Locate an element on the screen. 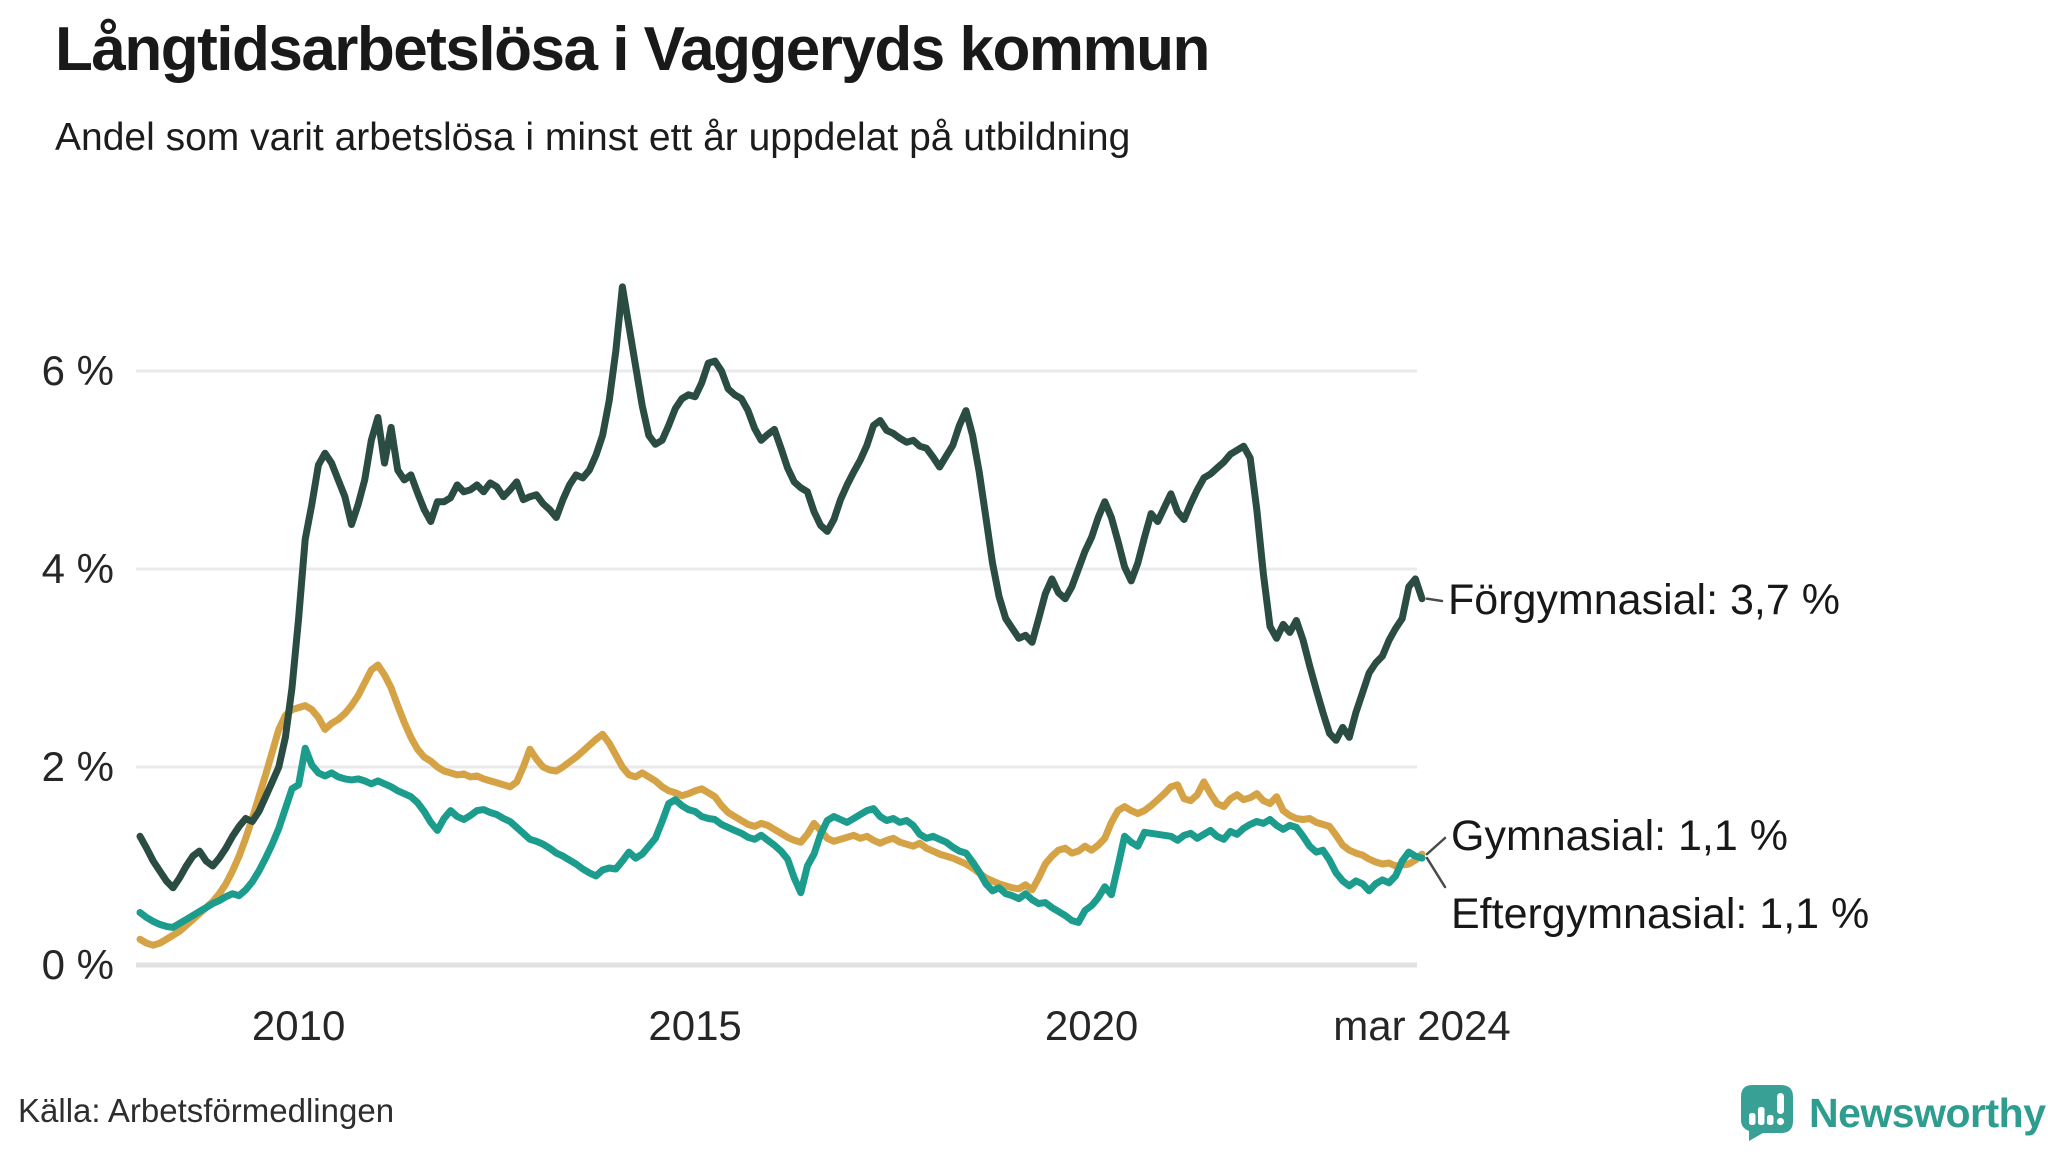 This screenshot has height=1152, width=2048. y-axis-tick: 4 % is located at coordinates (77, 568).